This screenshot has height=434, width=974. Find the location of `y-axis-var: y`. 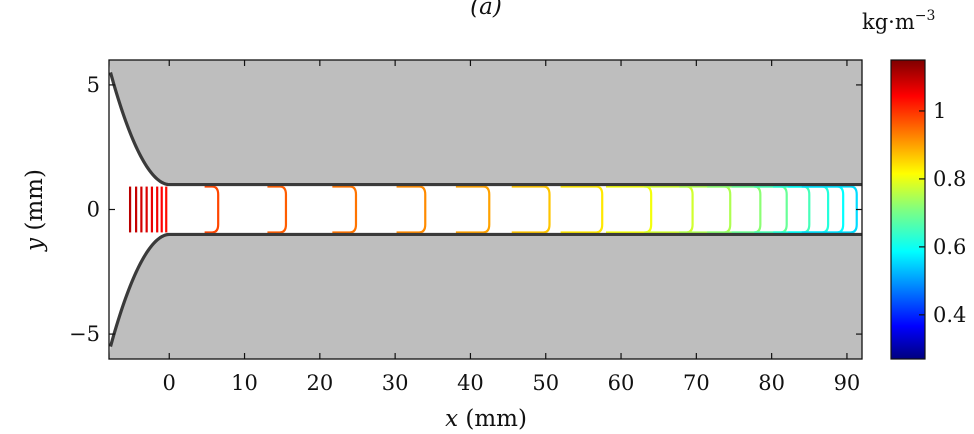

y-axis-var: y is located at coordinates (35, 244).